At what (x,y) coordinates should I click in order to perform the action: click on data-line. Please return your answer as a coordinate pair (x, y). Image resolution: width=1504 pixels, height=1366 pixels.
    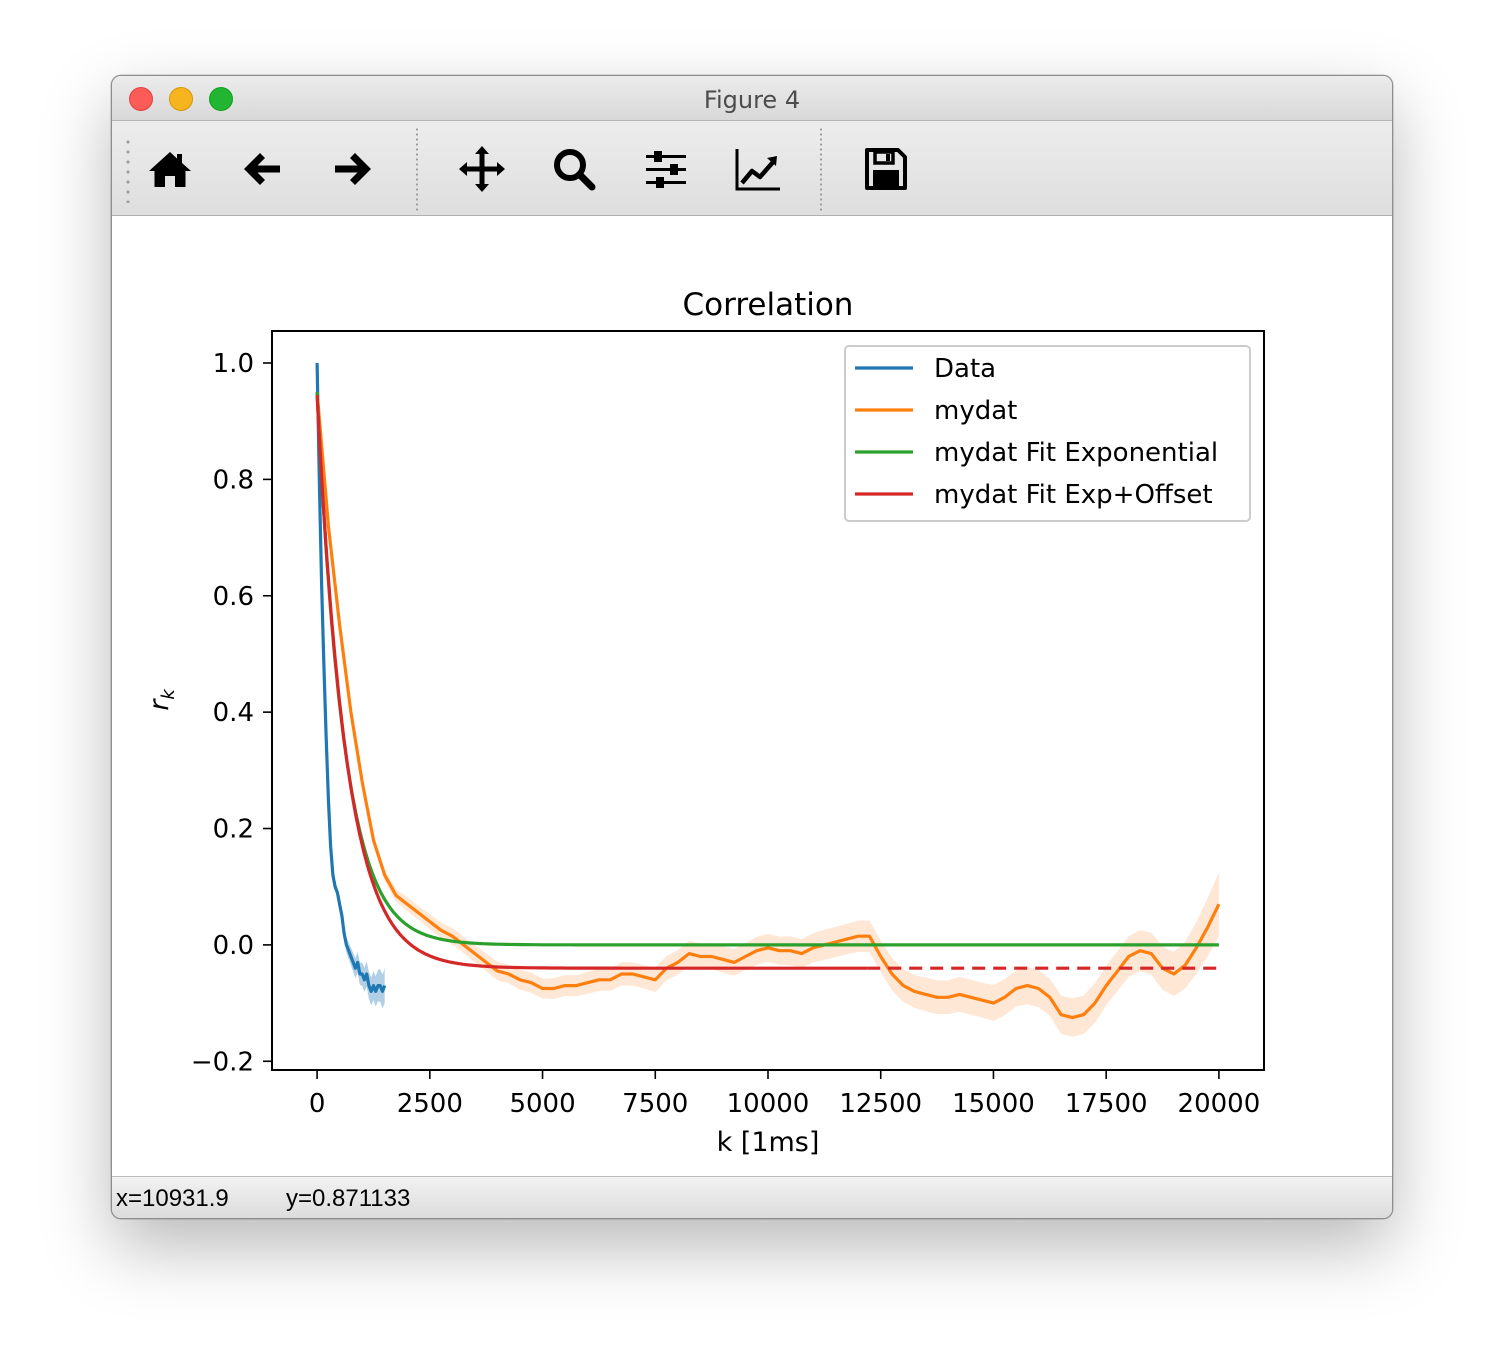
    Looking at the image, I should click on (351, 677).